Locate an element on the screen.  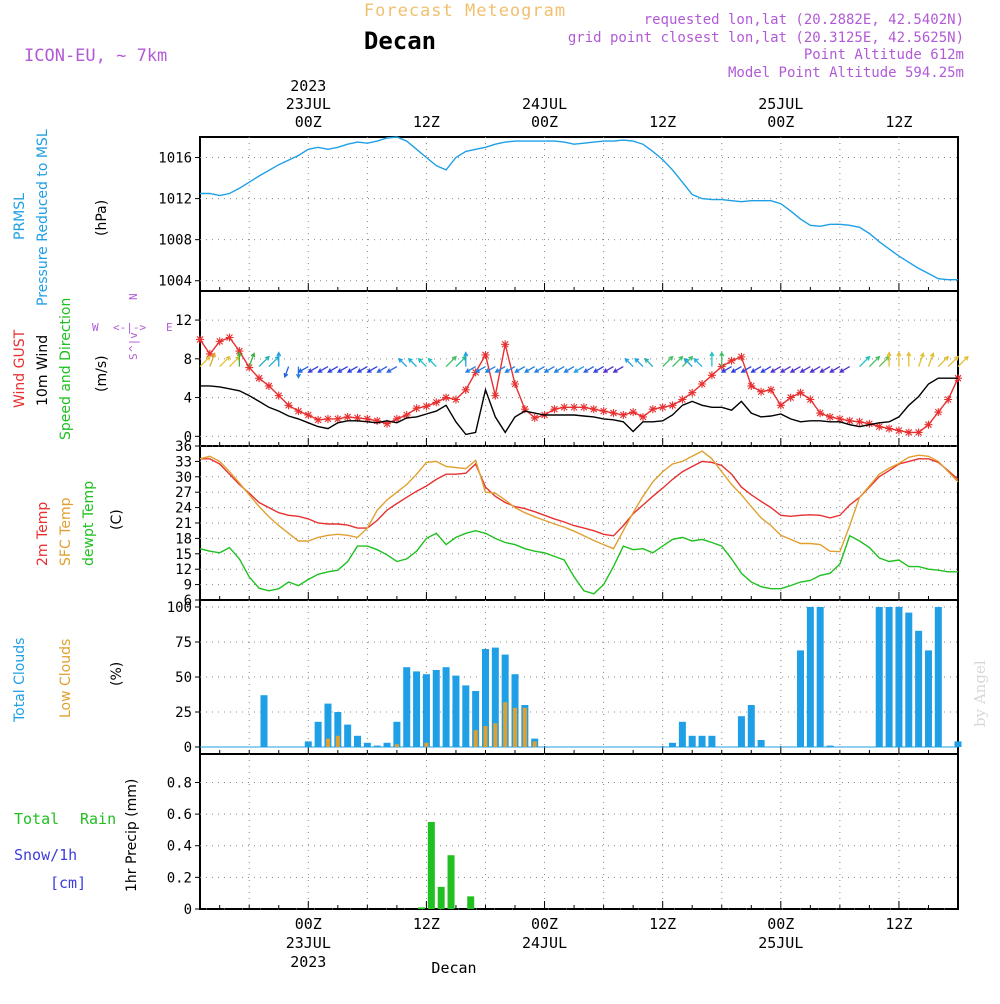
y-tick-label: 0.8 is located at coordinates (179, 783).